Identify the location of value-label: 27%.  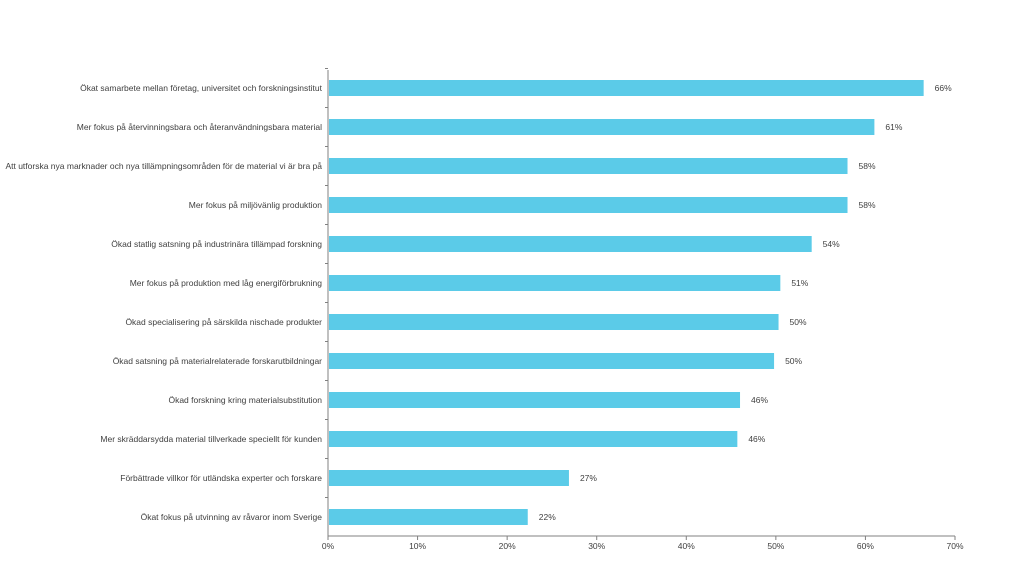
(588, 478).